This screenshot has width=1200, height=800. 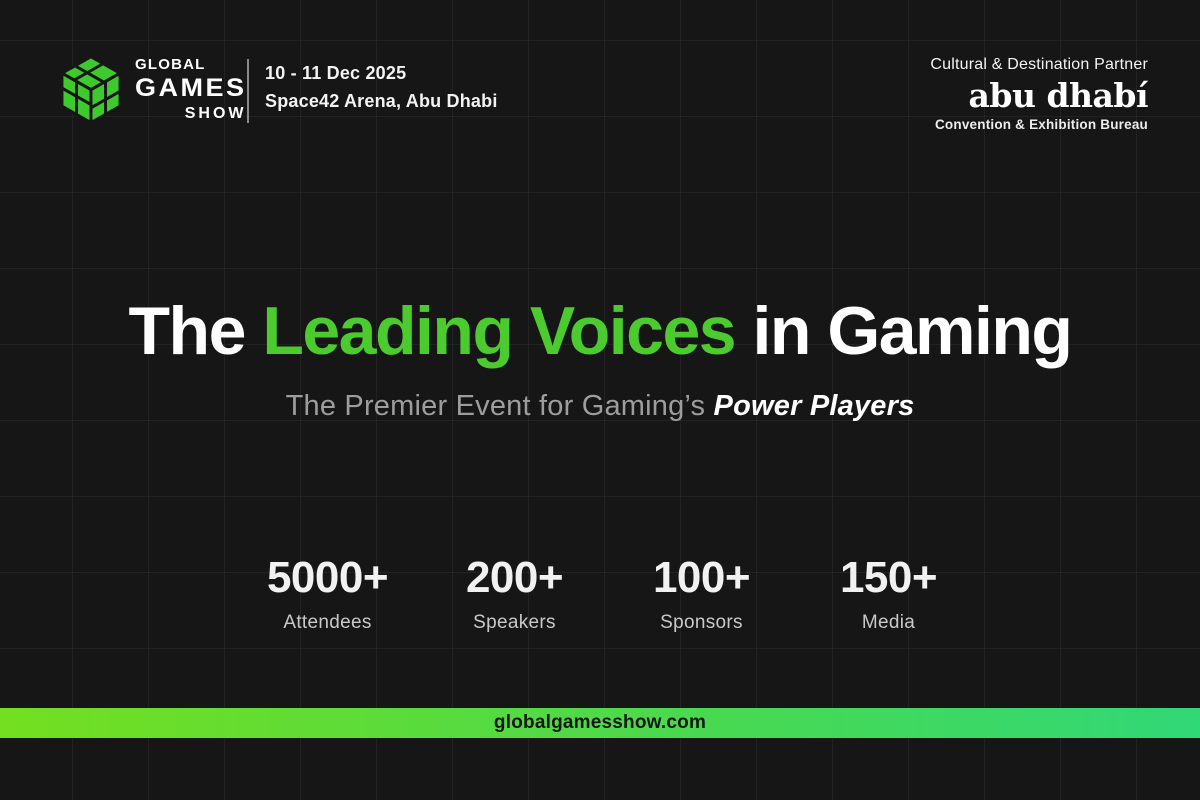 I want to click on stat-value: 200+, so click(x=514, y=577).